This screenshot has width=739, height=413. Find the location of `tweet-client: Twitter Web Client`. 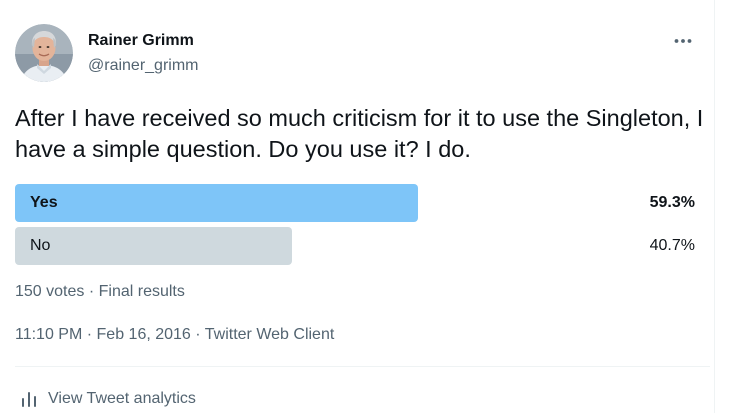

tweet-client: Twitter Web Client is located at coordinates (269, 334).